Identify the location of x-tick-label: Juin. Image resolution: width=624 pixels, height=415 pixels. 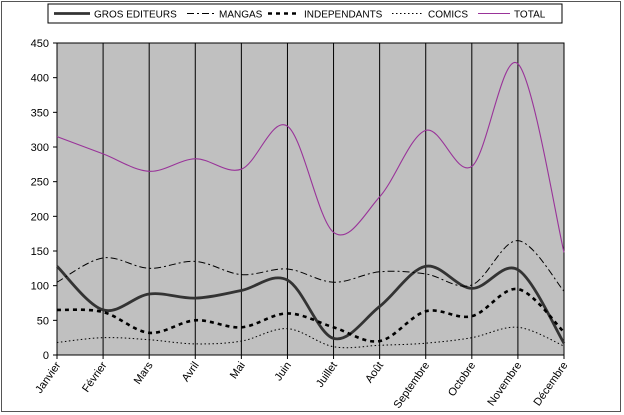
(283, 371).